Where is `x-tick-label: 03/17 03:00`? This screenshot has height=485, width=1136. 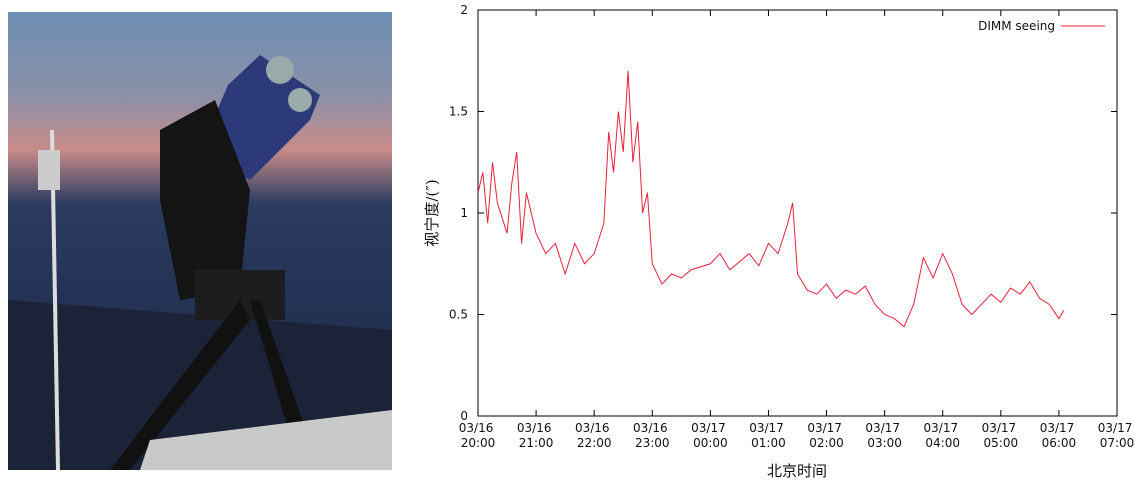
x-tick-label: 03/17 03:00 is located at coordinates (884, 435).